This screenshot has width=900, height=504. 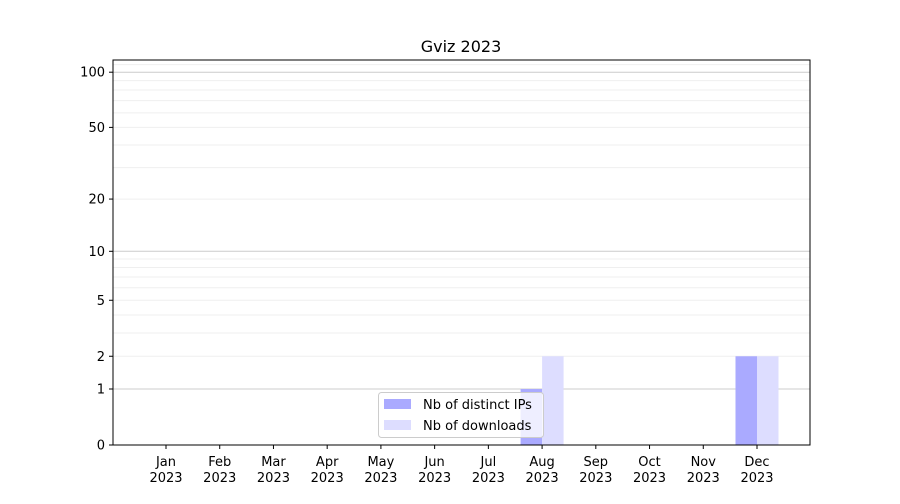 I want to click on x-tick-label: Mar 2023, so click(x=273, y=470).